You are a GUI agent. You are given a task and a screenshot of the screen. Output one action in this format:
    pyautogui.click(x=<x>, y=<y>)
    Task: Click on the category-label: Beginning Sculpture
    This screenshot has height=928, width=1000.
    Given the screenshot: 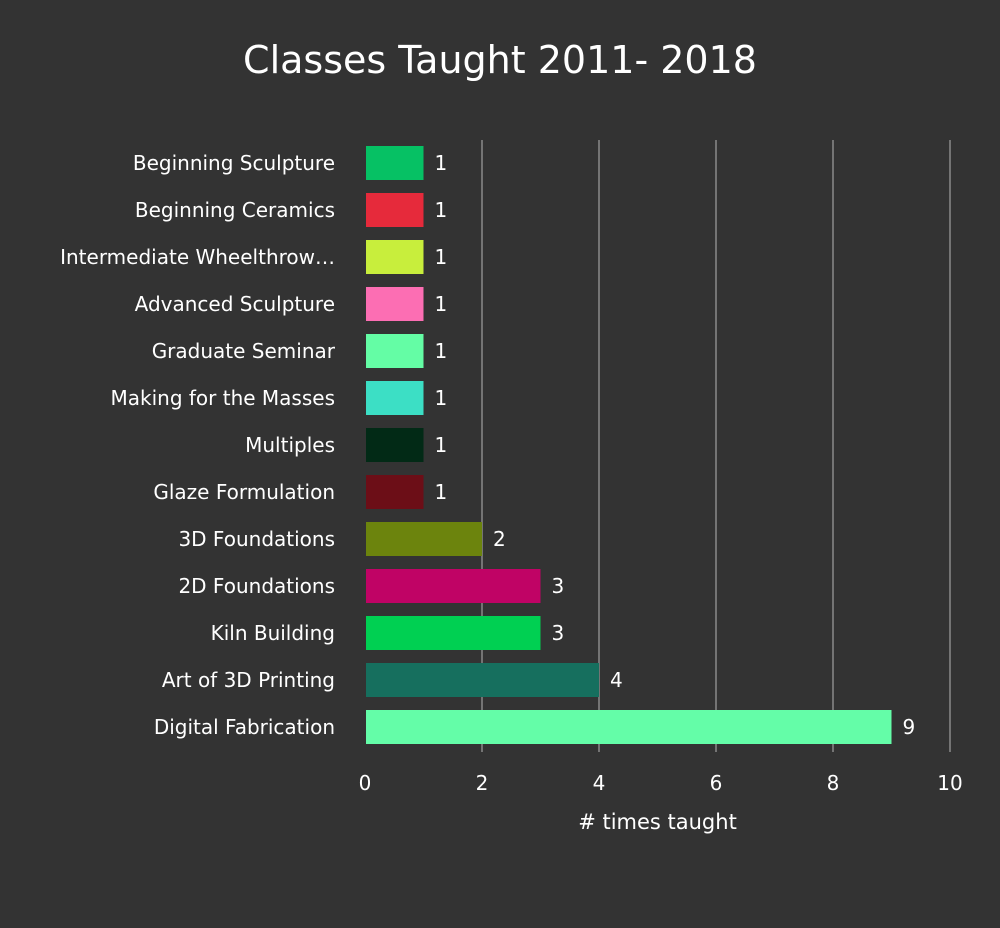 What is the action you would take?
    pyautogui.click(x=234, y=163)
    